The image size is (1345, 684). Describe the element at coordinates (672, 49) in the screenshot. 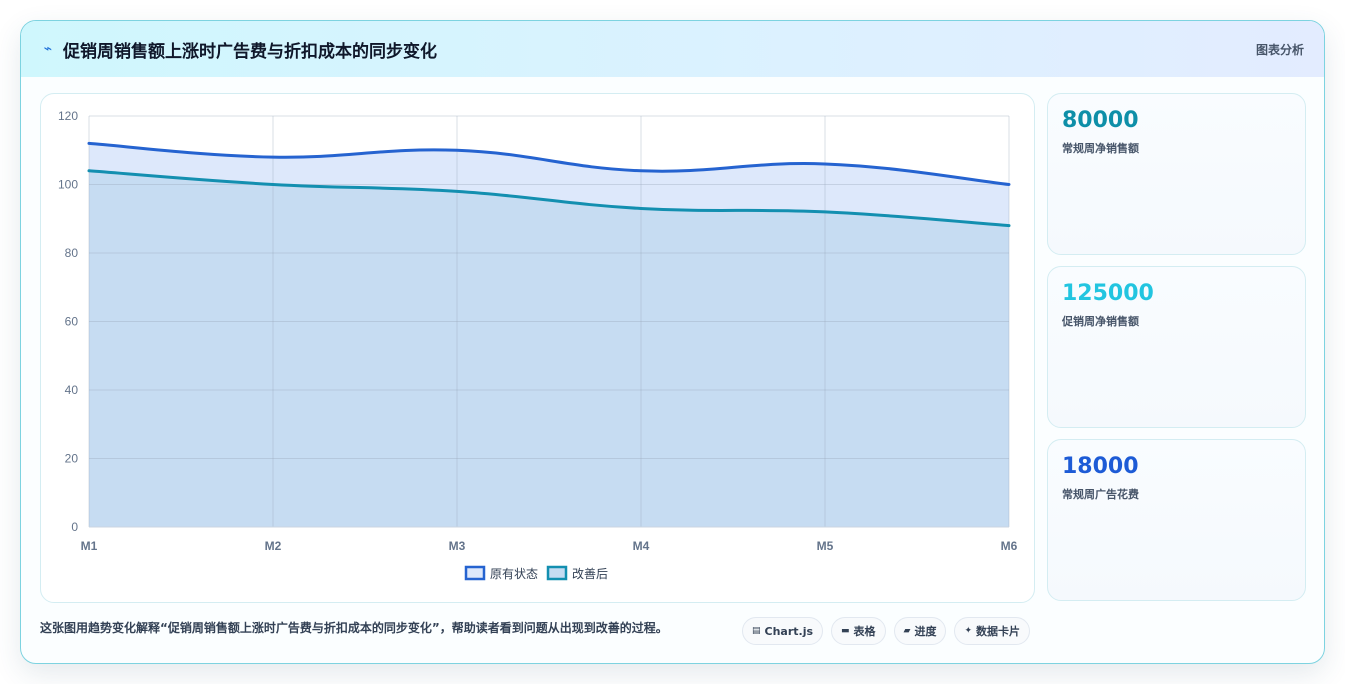

I see `card-header: ⌁ 促销周销售额上涨时广告费与折扣成本的同步变化 图表分析` at that location.